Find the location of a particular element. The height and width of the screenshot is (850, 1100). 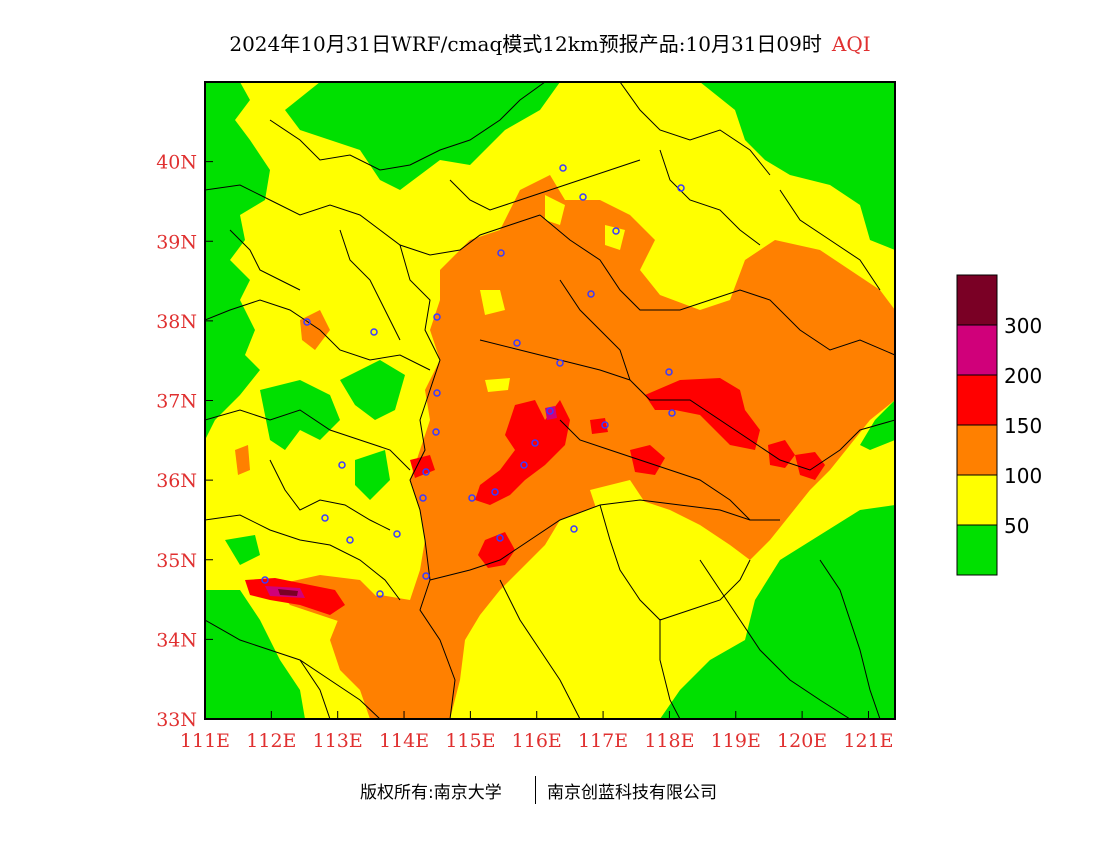

aqi-zone-moderate-hole5 is located at coordinates (497, 385).